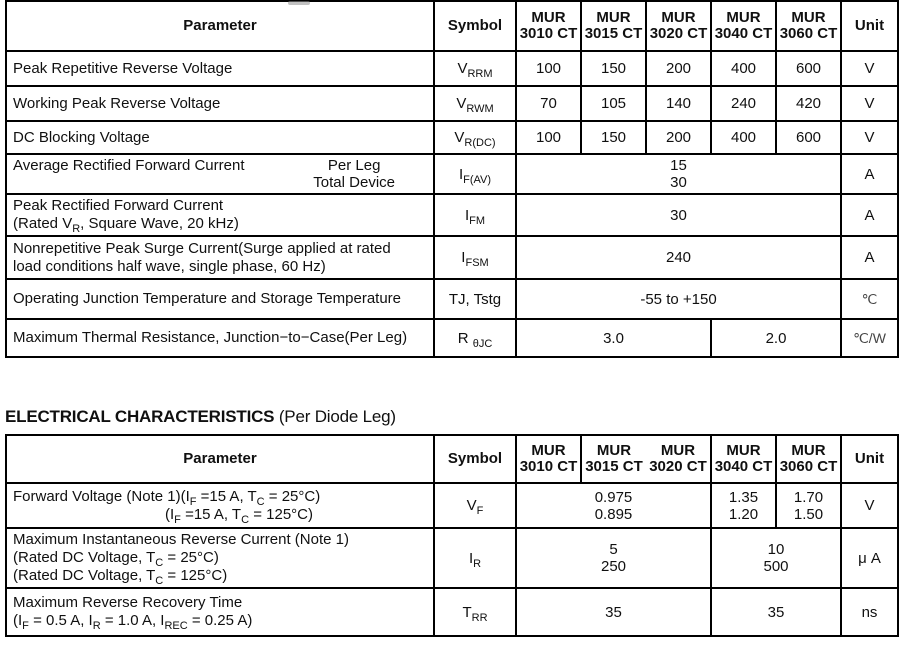  Describe the element at coordinates (743, 497) in the screenshot. I see `value-line: 1.35` at that location.